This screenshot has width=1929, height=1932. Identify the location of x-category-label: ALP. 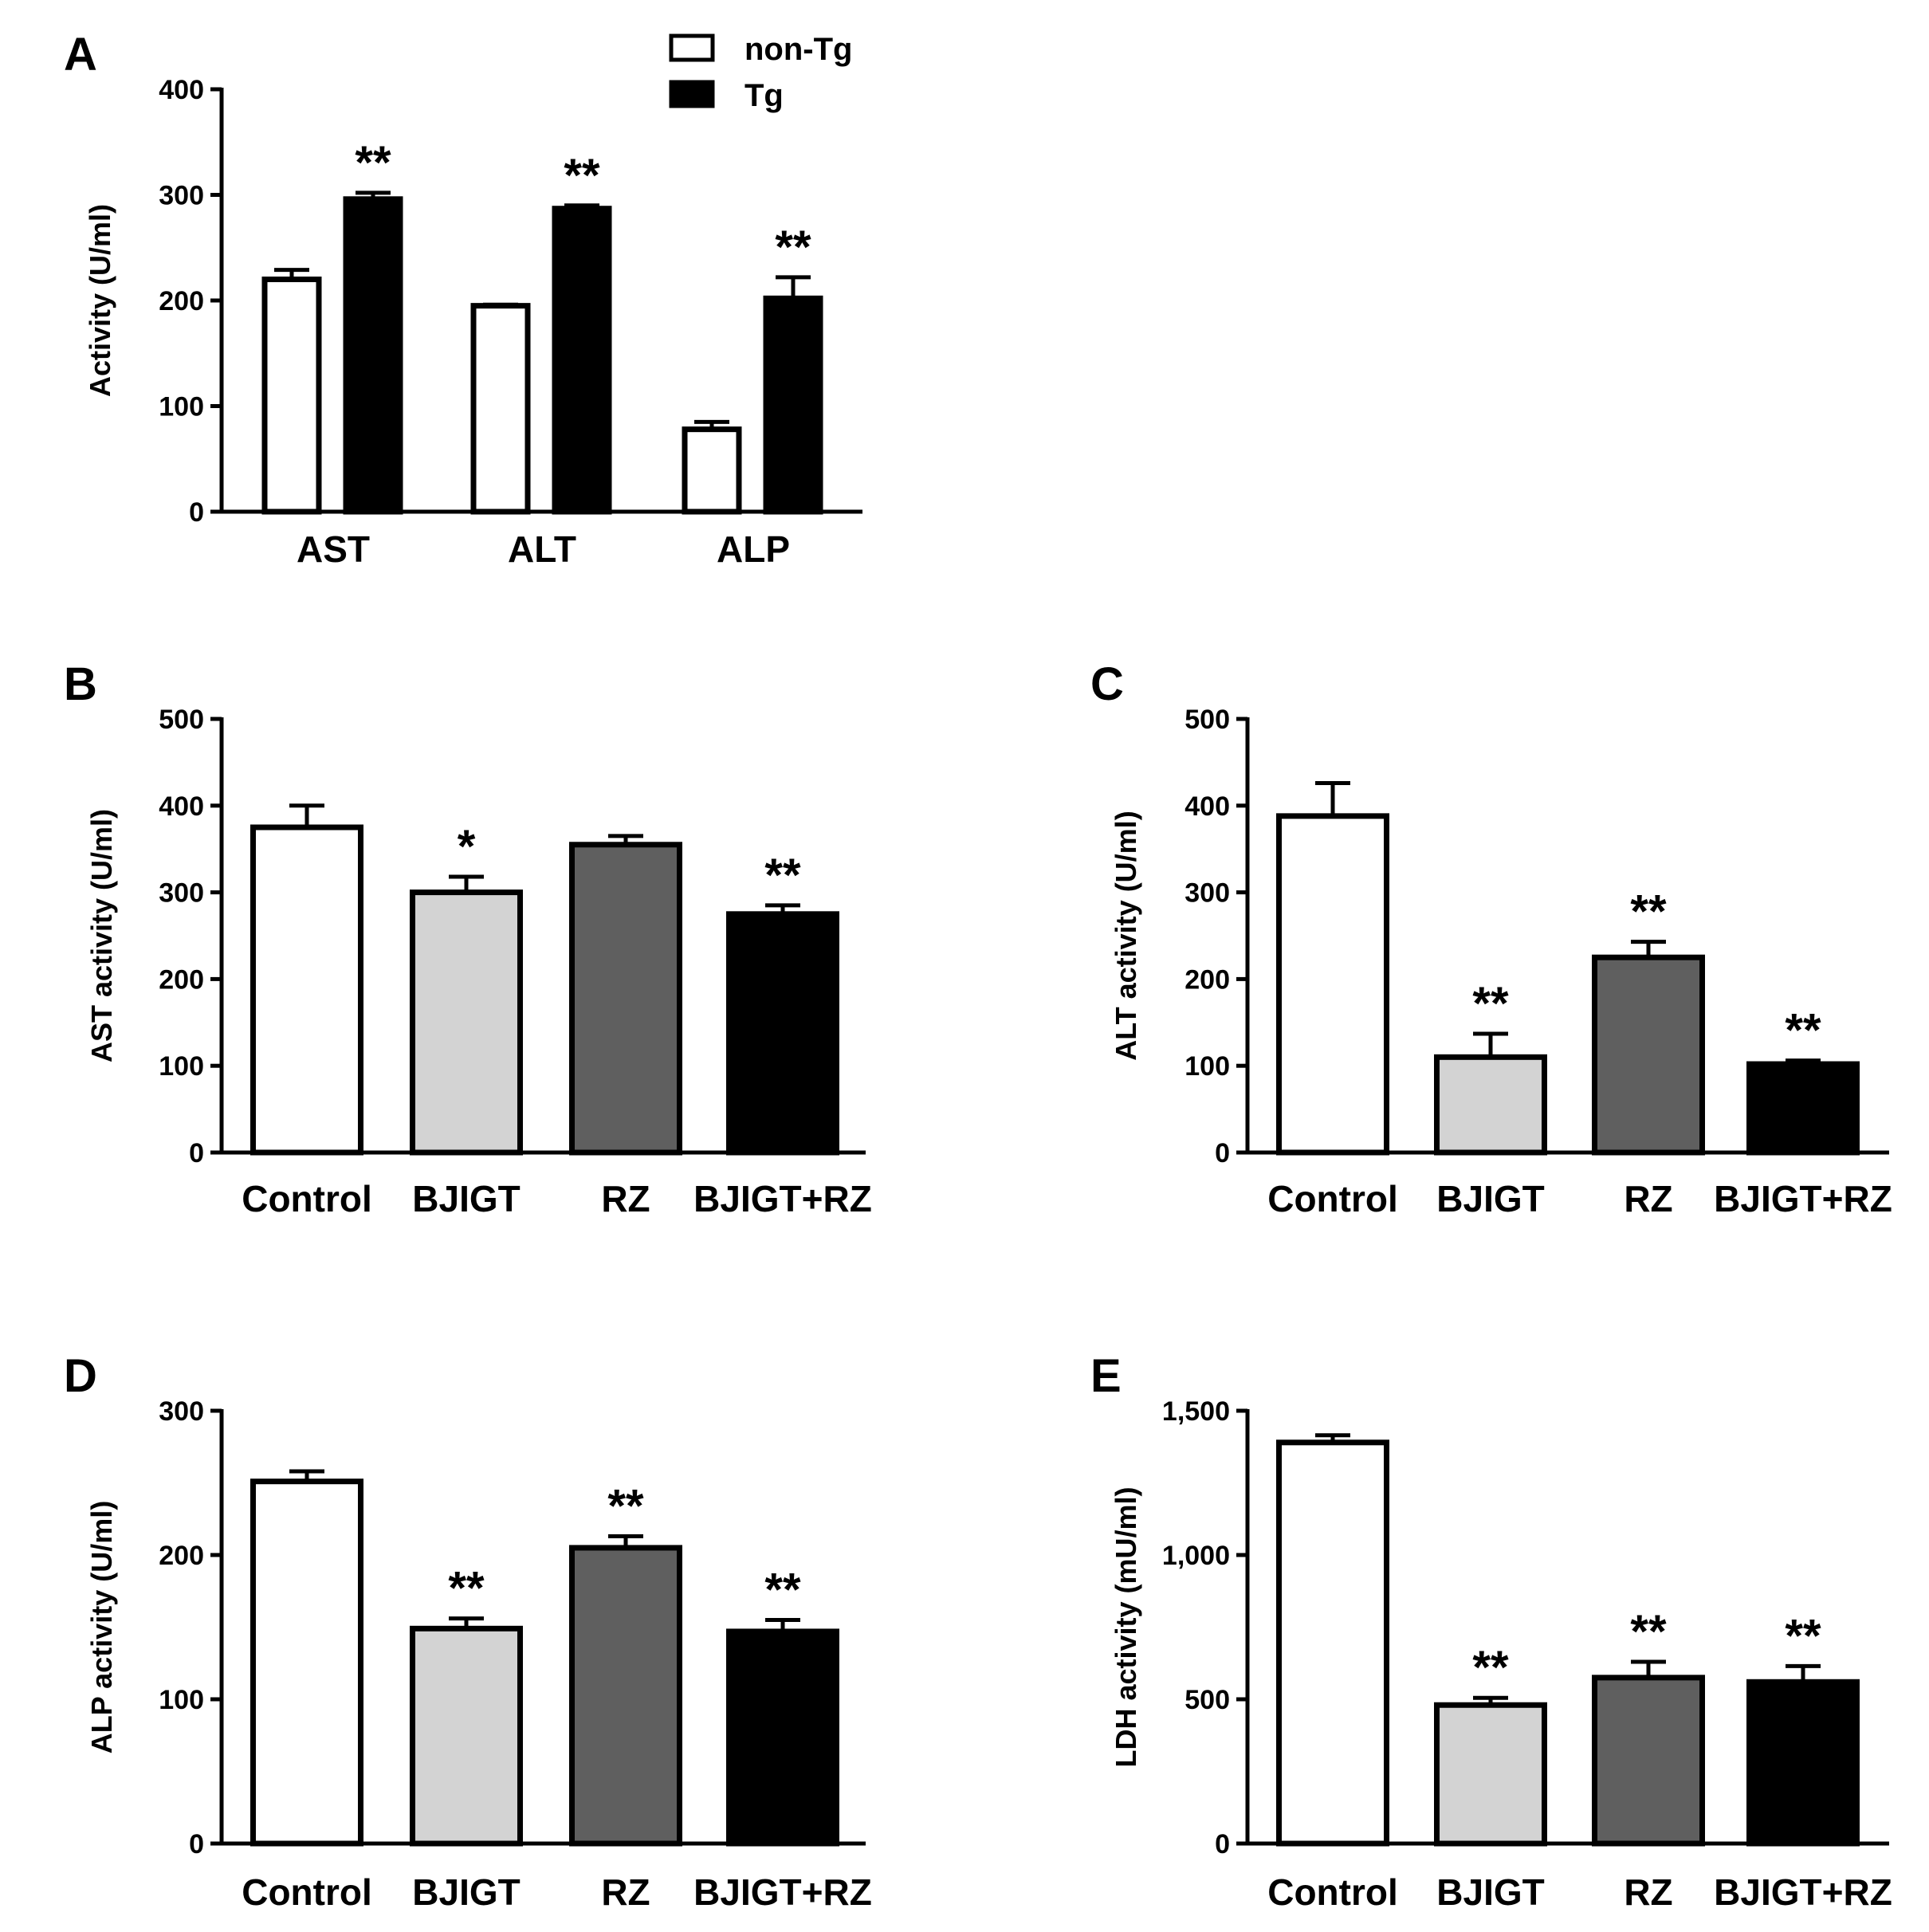
(753, 549).